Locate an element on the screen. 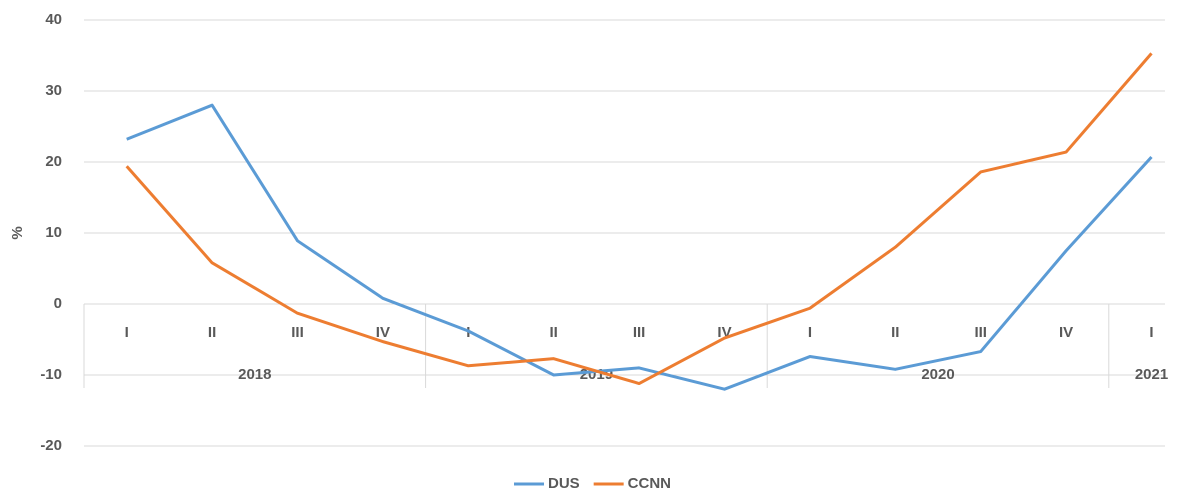 Image resolution: width=1185 pixels, height=490 pixels. legend-label: DUS is located at coordinates (564, 482).